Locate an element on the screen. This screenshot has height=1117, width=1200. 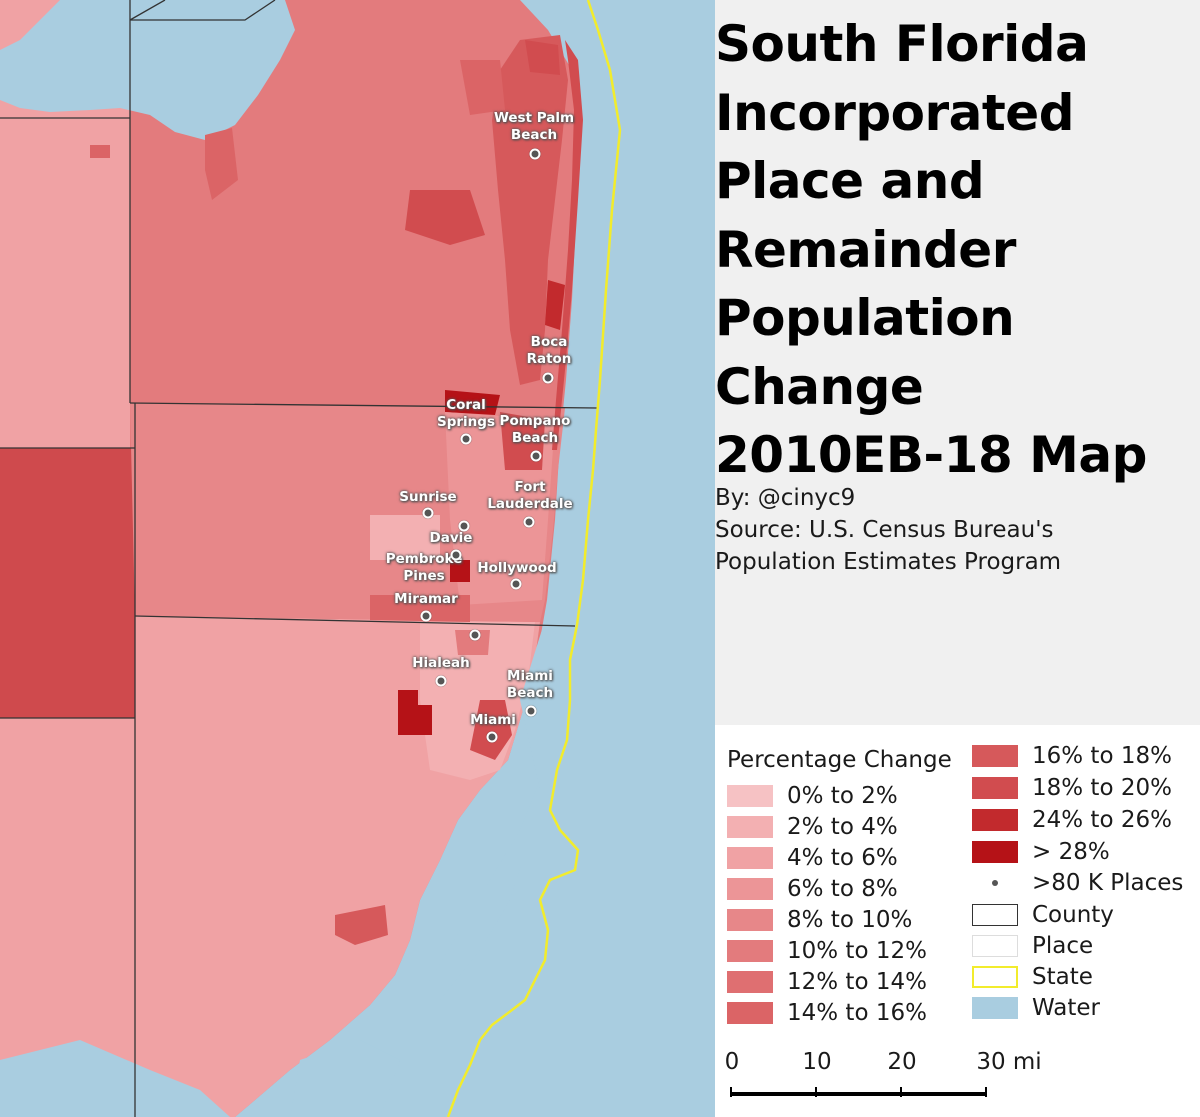
legend-label-24-26: 24% to 26% is located at coordinates (1102, 820).